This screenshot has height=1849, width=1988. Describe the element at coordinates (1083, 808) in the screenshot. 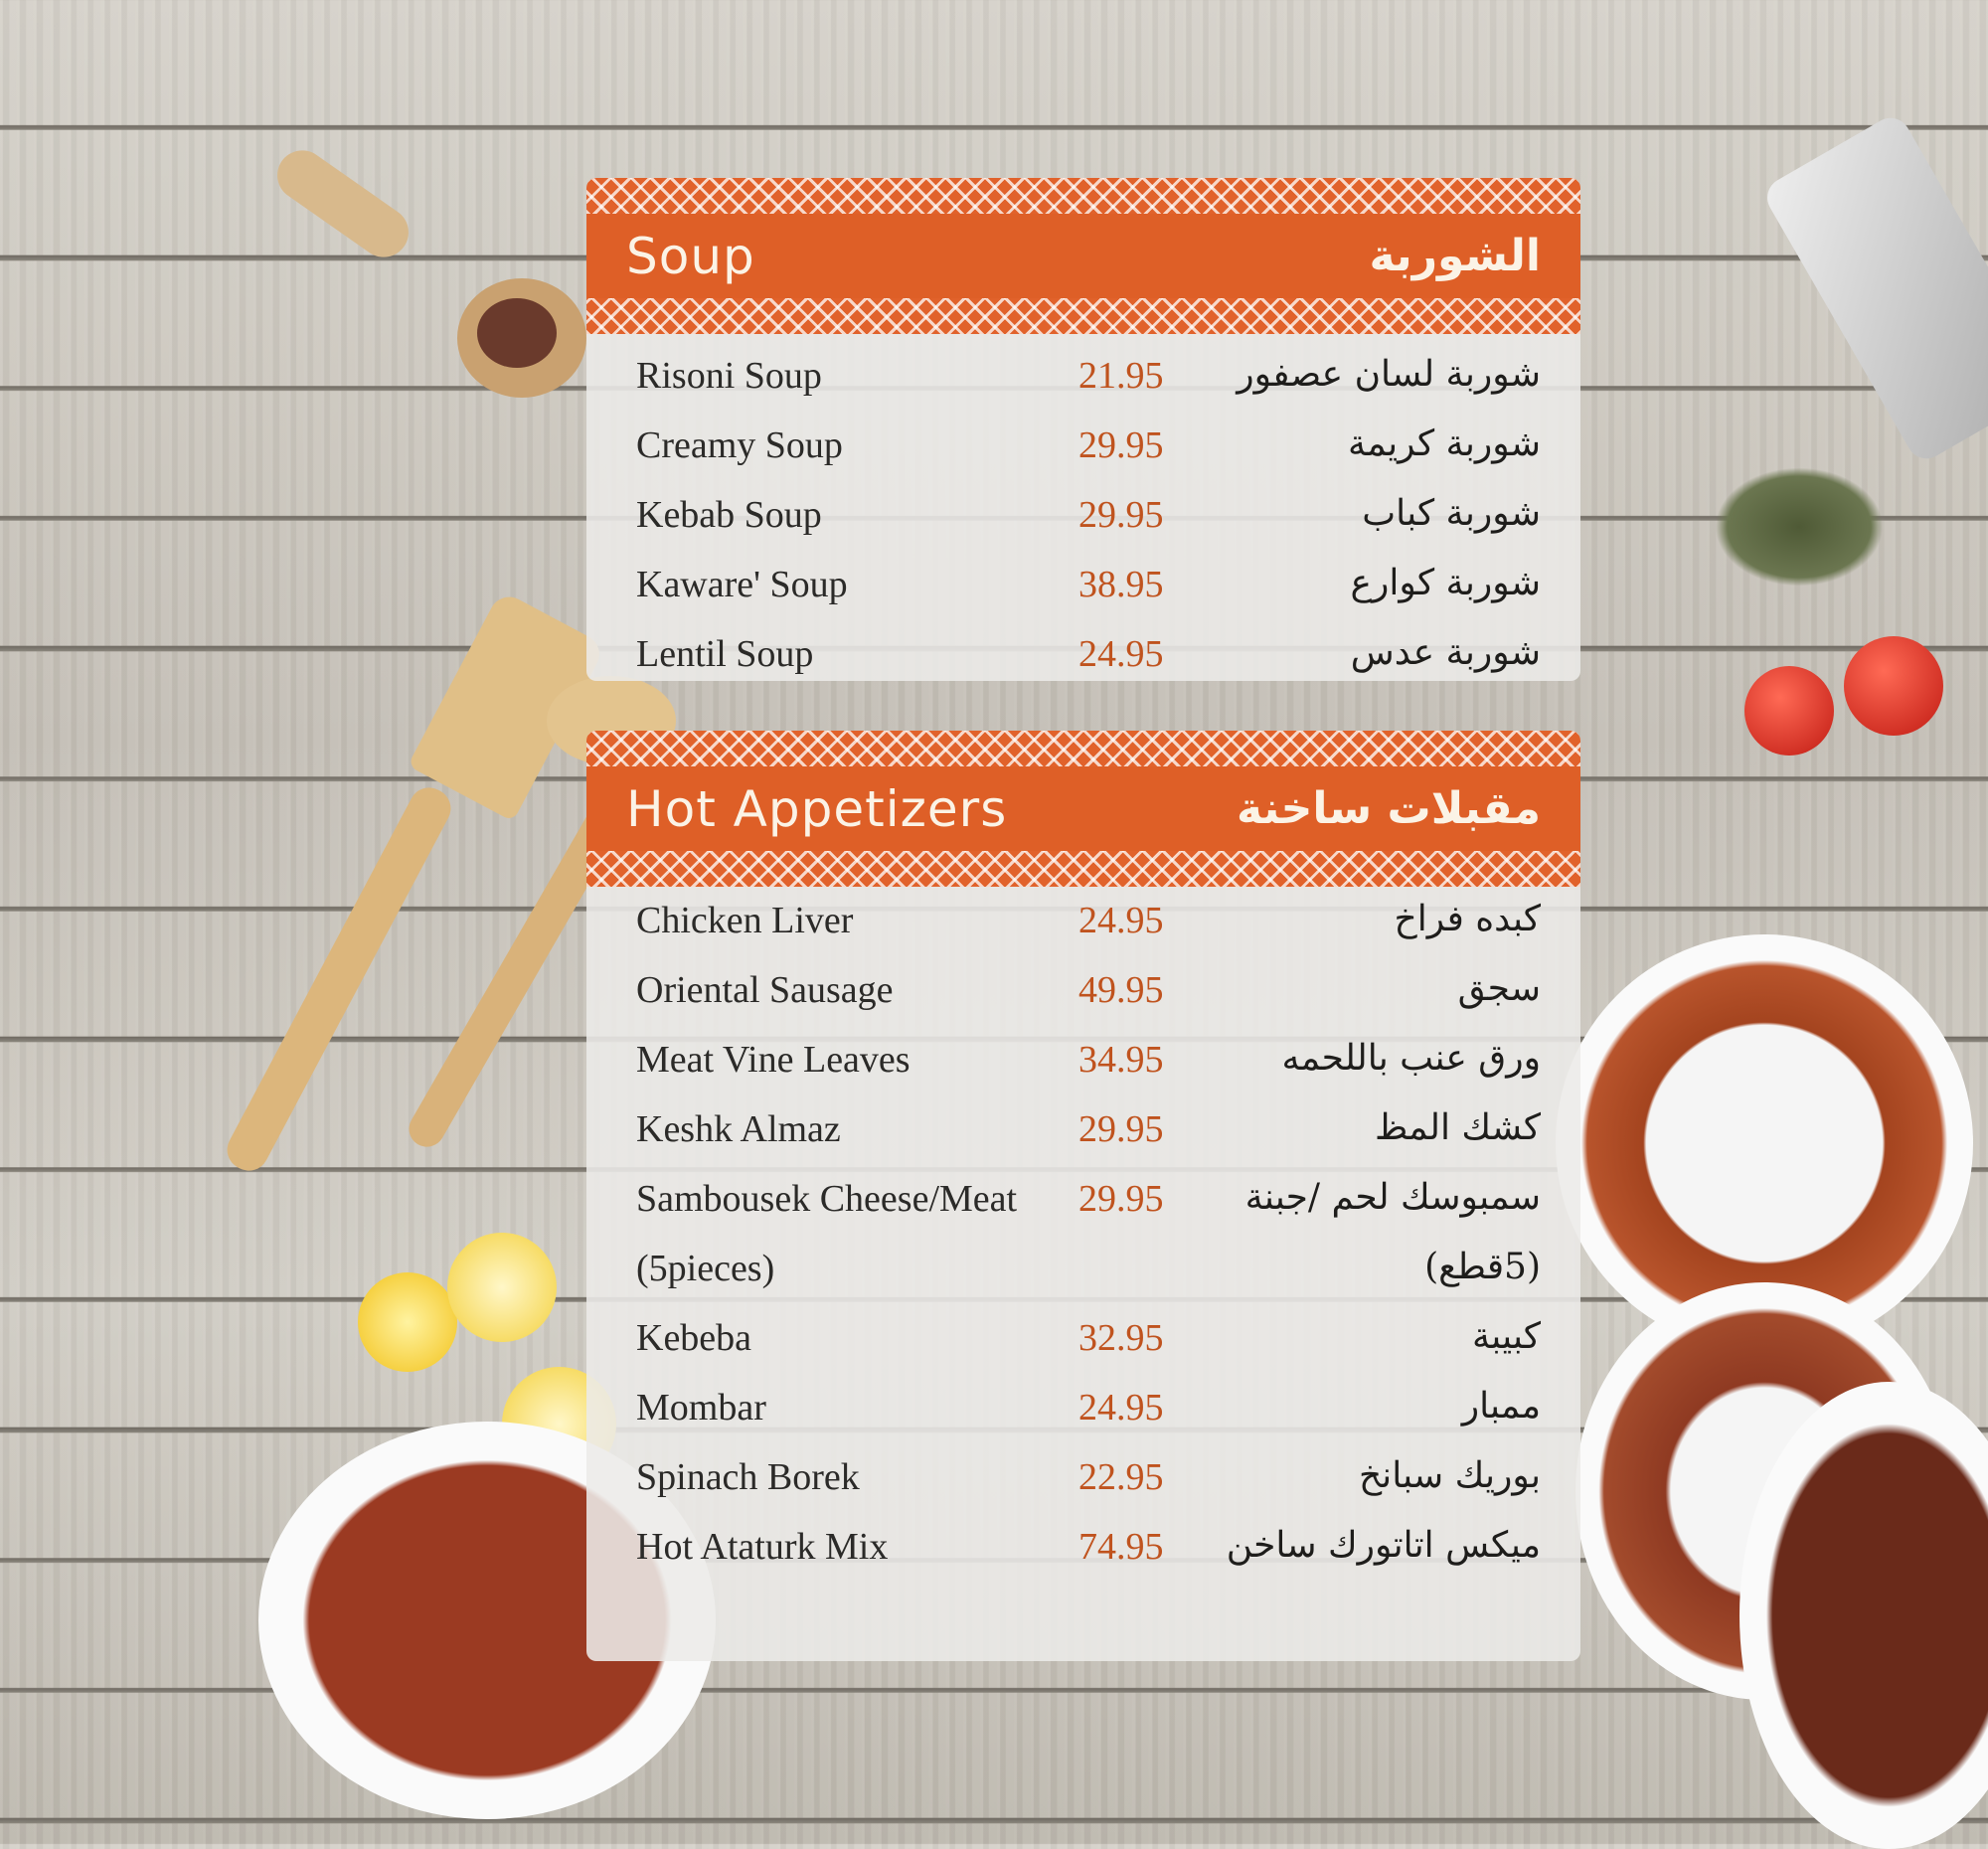

I see `section-header: Hot Appetizers مقبلات ساخنة` at that location.